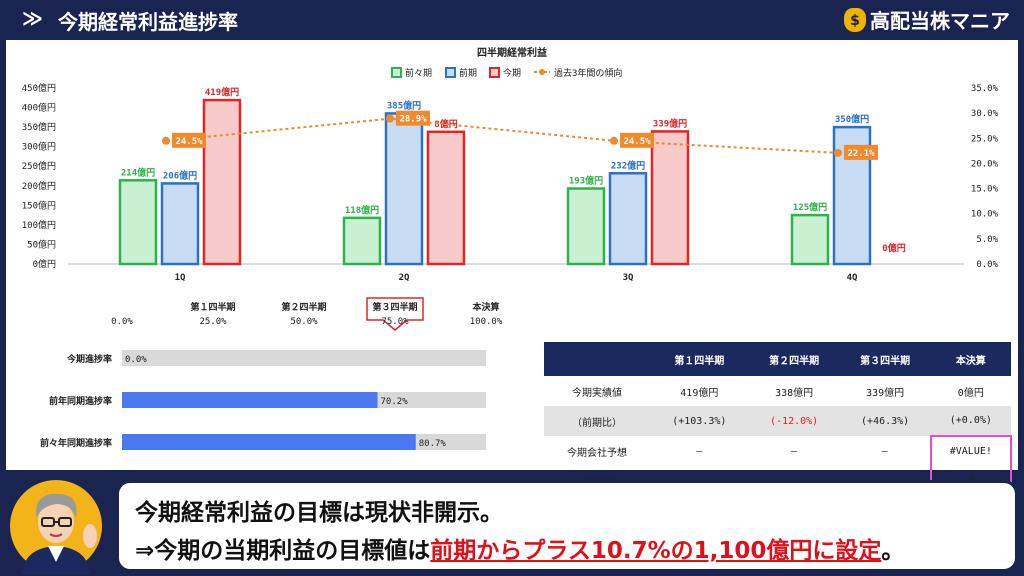  Describe the element at coordinates (810, 207) in the screenshot. I see `bar-data-label: 125億円` at that location.